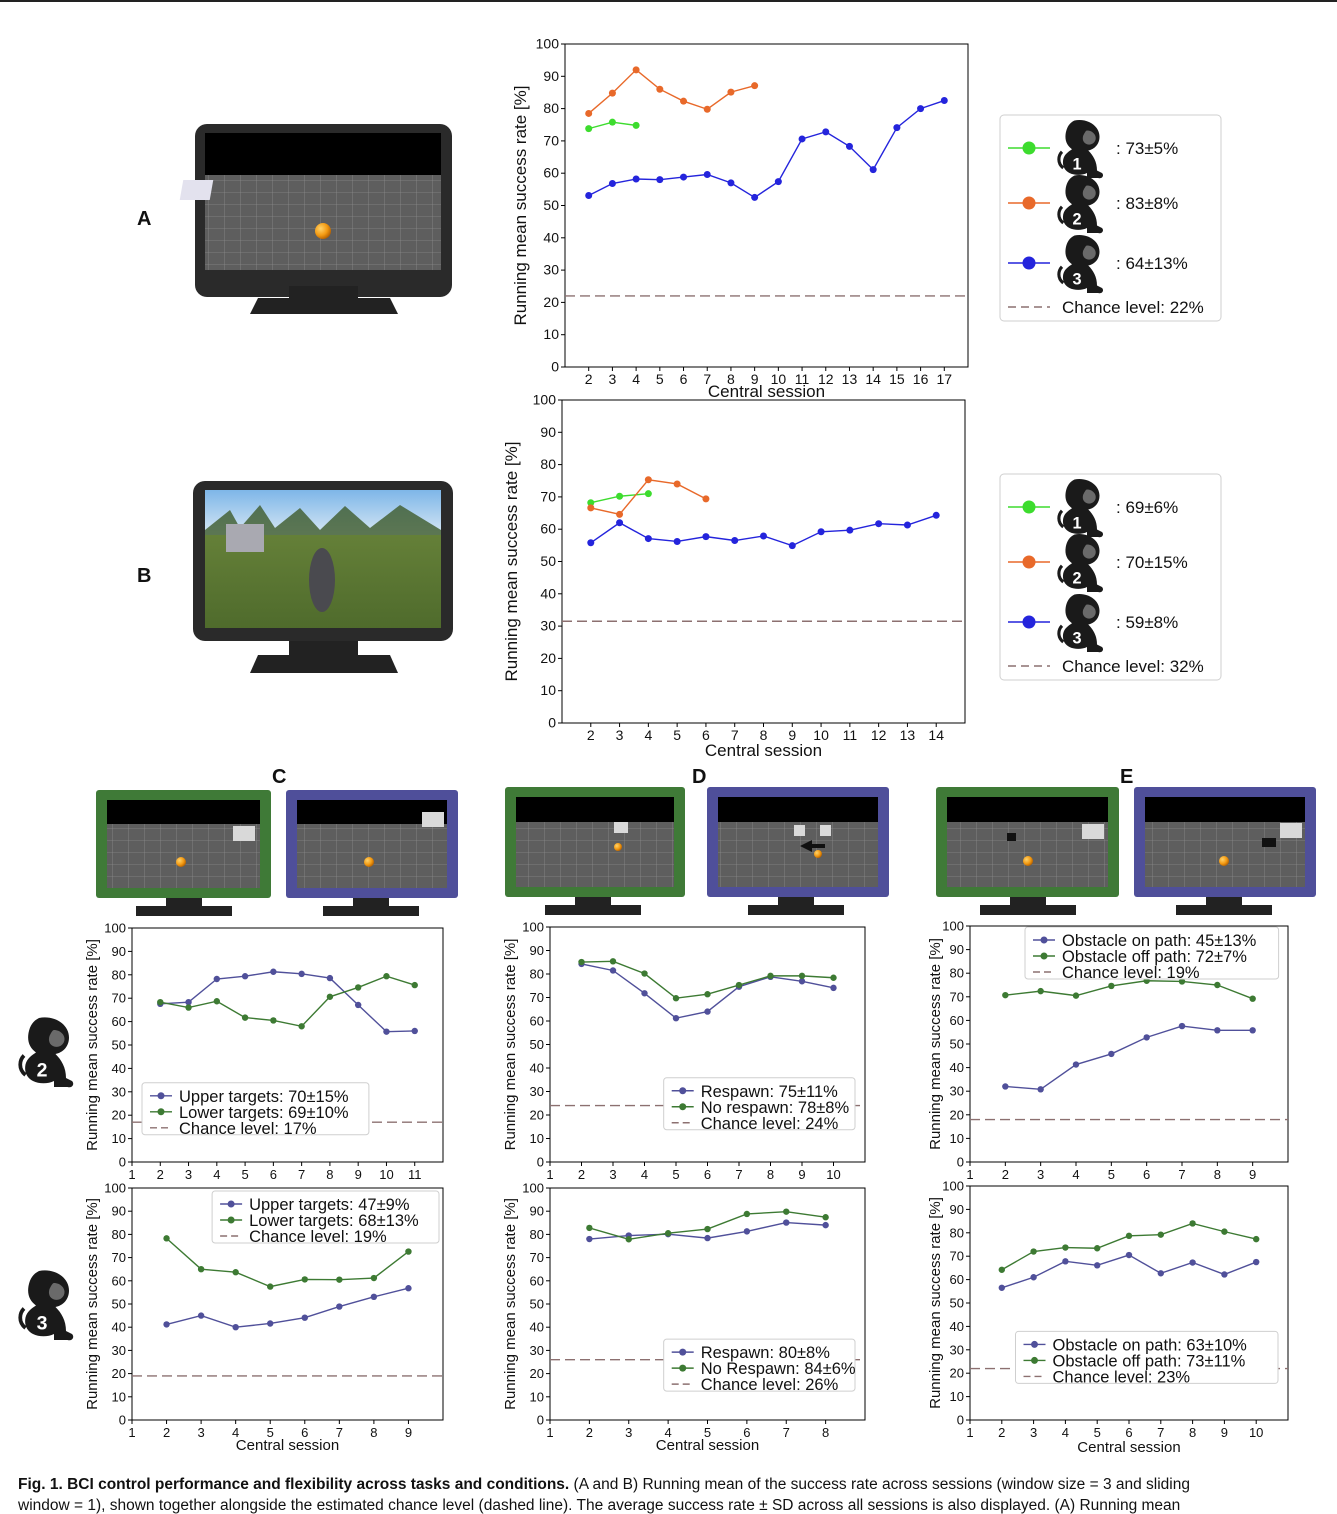 Image resolution: width=1337 pixels, height=1514 pixels. Describe the element at coordinates (699, 777) in the screenshot. I see `panel-letter-d: D` at that location.